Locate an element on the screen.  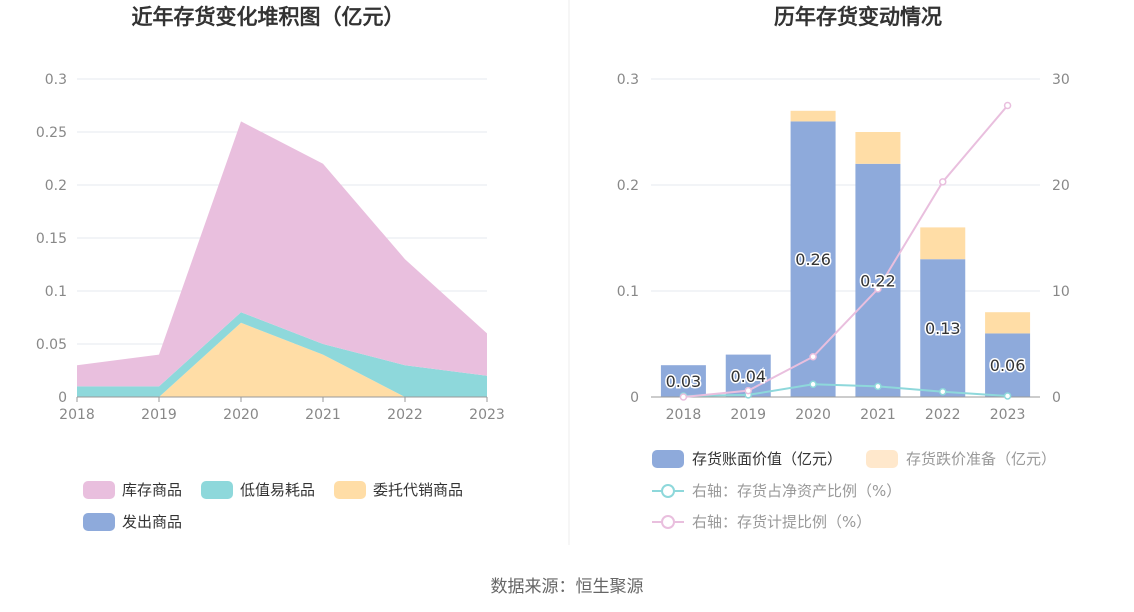
bar-data-label: 0.06 is located at coordinates (1008, 365).